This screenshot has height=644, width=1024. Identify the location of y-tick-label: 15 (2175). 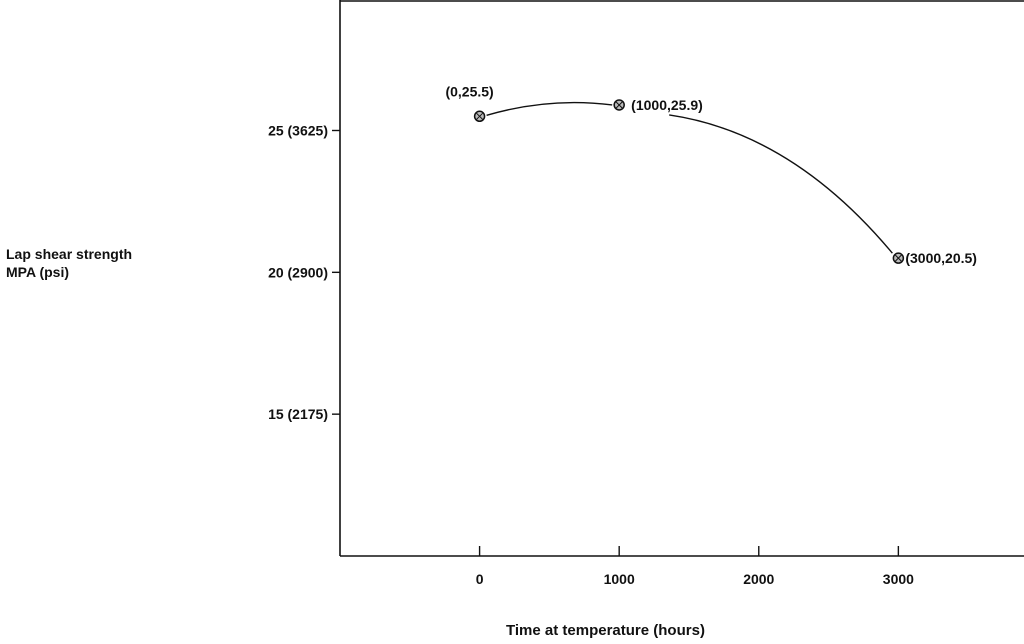
(298, 414).